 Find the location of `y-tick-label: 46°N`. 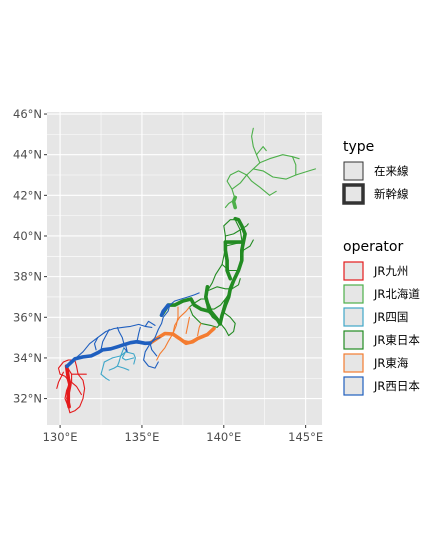

y-tick-label: 46°N is located at coordinates (27, 114).